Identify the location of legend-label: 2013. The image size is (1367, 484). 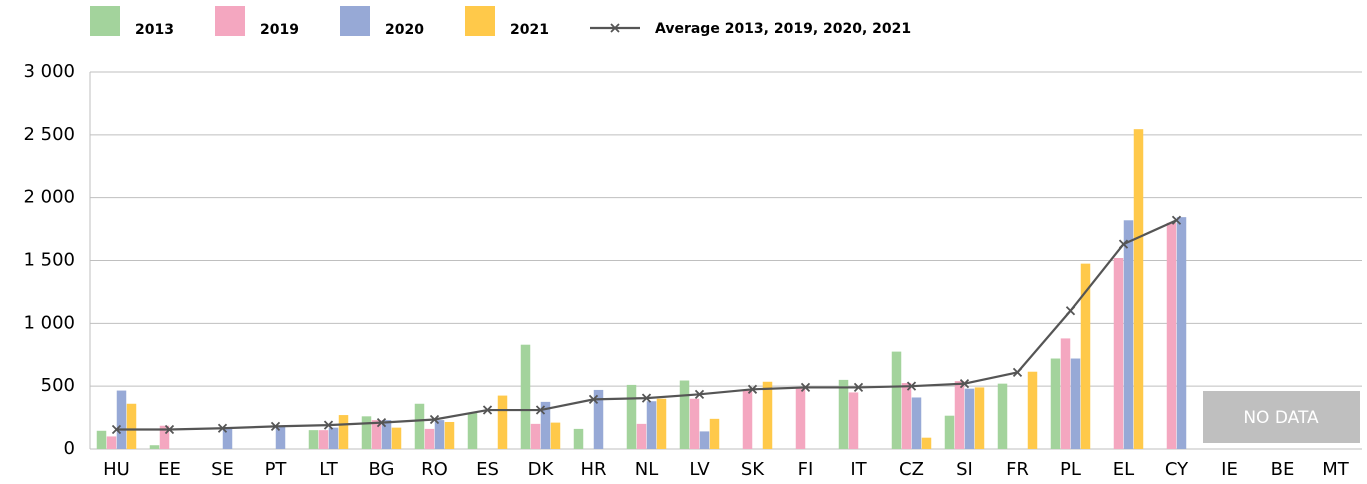
(154, 30).